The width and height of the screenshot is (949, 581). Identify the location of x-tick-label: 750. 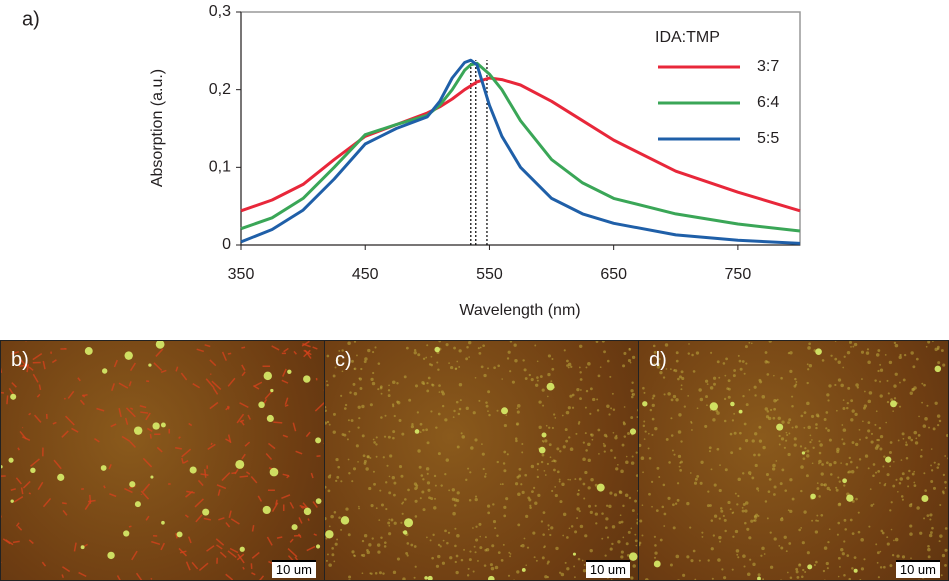
(738, 274).